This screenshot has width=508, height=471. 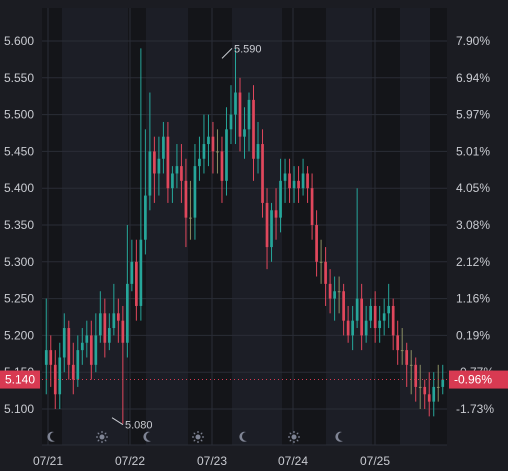 I want to click on y-tick-right-7: 1.16%, so click(x=473, y=299).